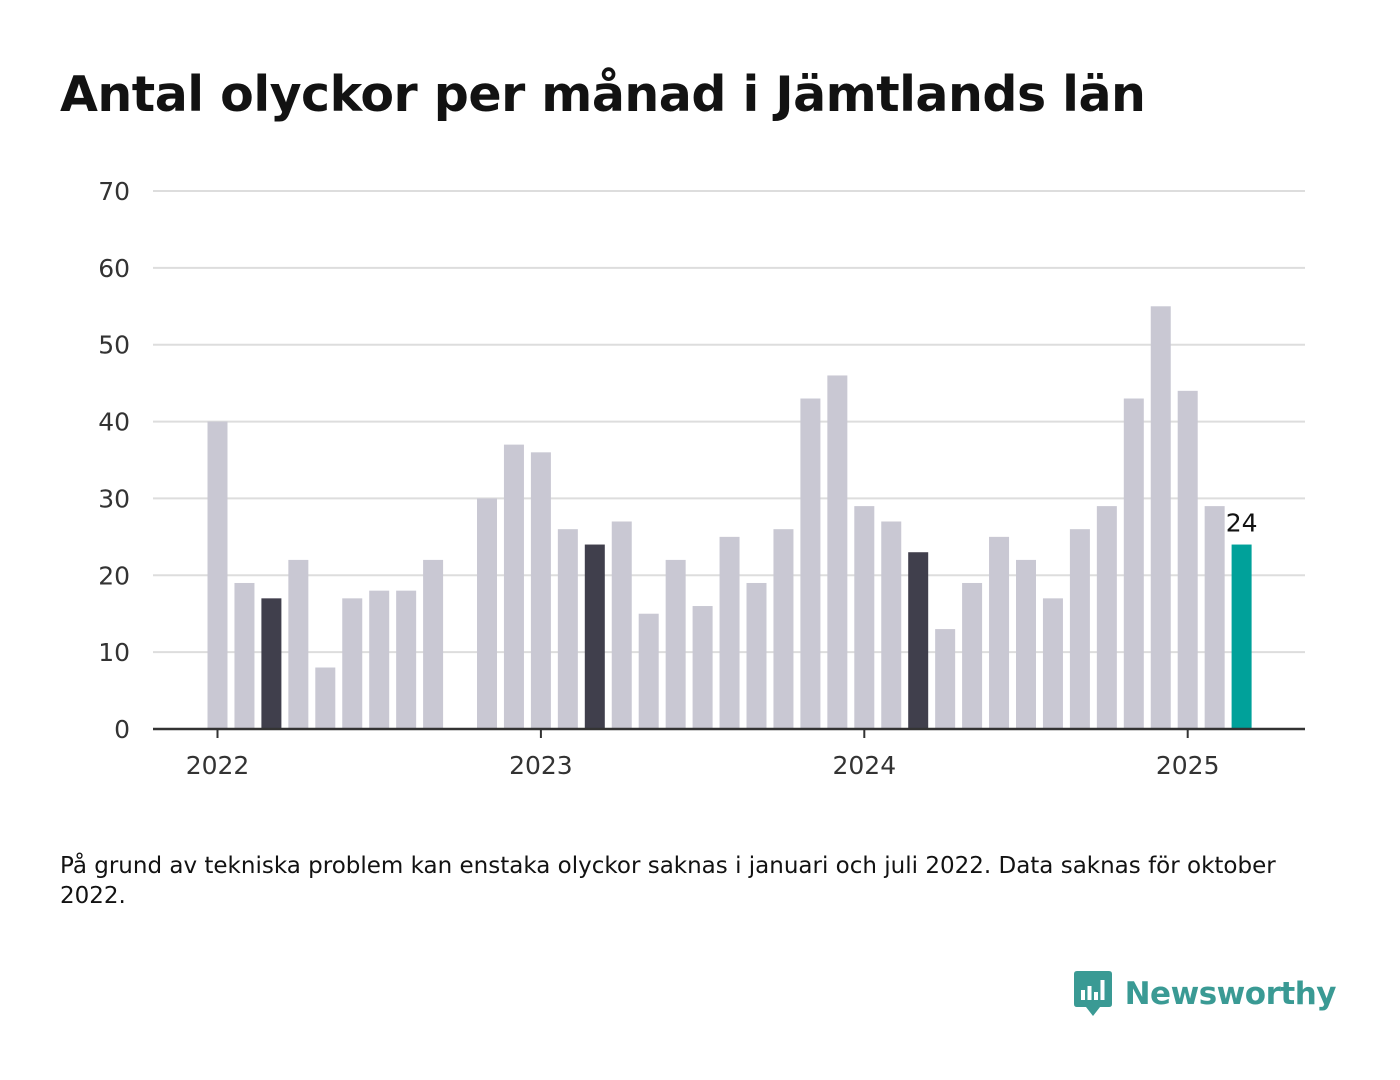 The height and width of the screenshot is (1080, 1400). What do you see at coordinates (1241, 636) in the screenshot?
I see `bar-latest` at bounding box center [1241, 636].